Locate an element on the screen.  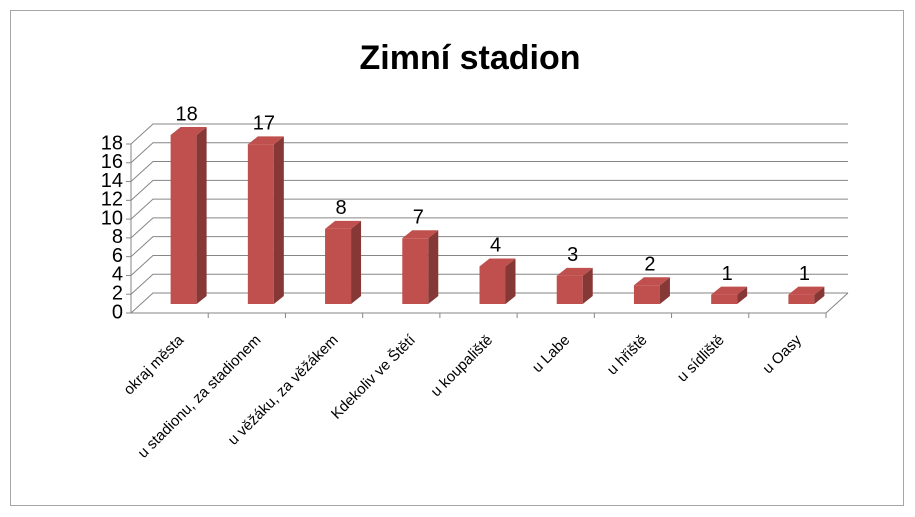
data-label: 18 is located at coordinates (186, 114).